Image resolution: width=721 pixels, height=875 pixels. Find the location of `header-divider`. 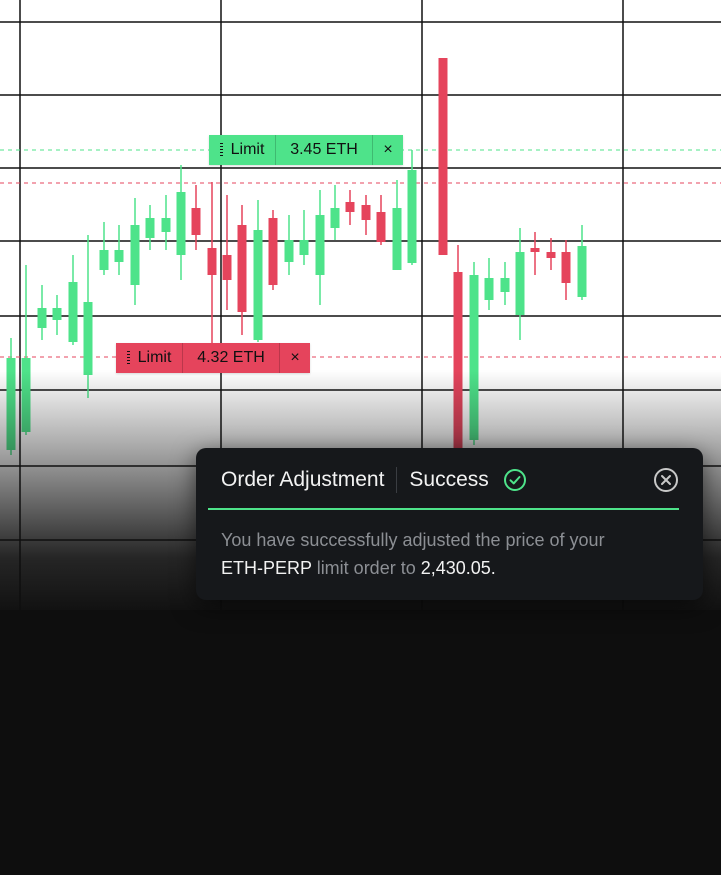

header-divider is located at coordinates (397, 480).